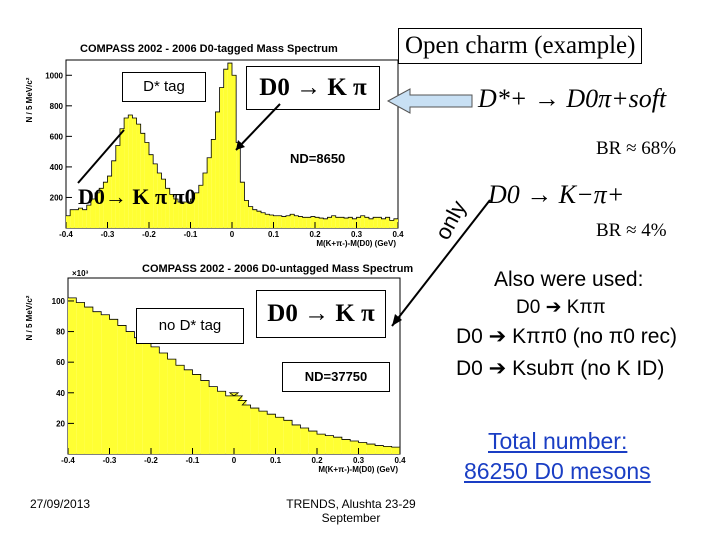 This screenshot has height=540, width=720. What do you see at coordinates (636, 148) in the screenshot?
I see `branching-ratio-1: BR ≈ 68%` at bounding box center [636, 148].